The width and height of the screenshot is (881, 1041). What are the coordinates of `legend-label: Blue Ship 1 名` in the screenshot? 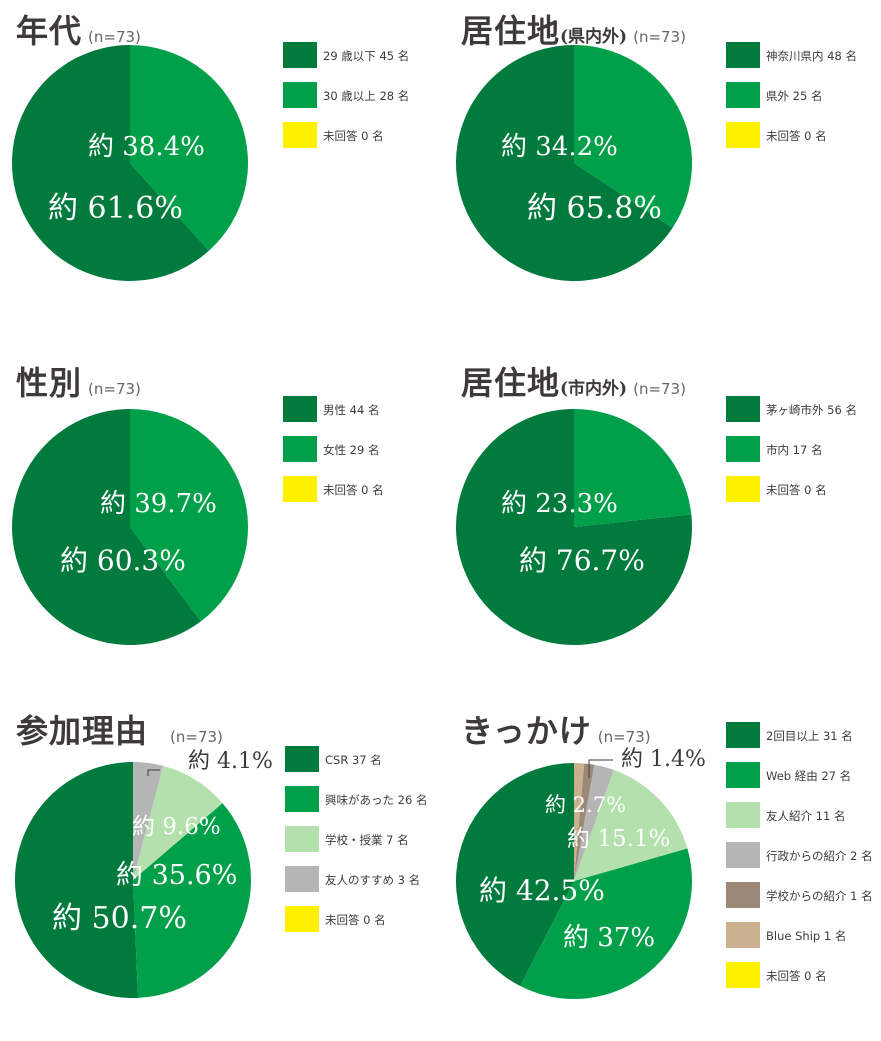 It's located at (806, 936).